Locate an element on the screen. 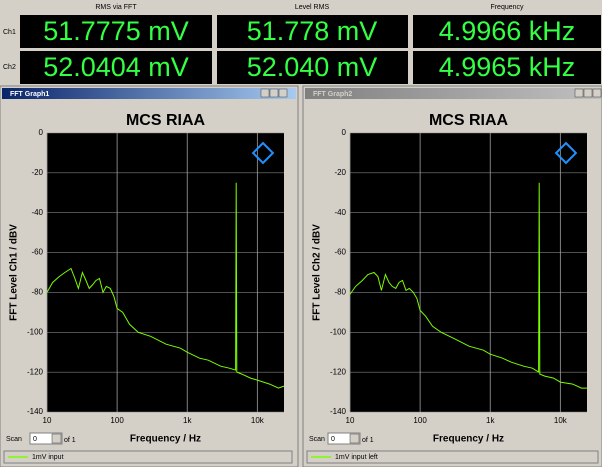 The height and width of the screenshot is (467, 602). readout-value: 52.0404 mV is located at coordinates (116, 67).